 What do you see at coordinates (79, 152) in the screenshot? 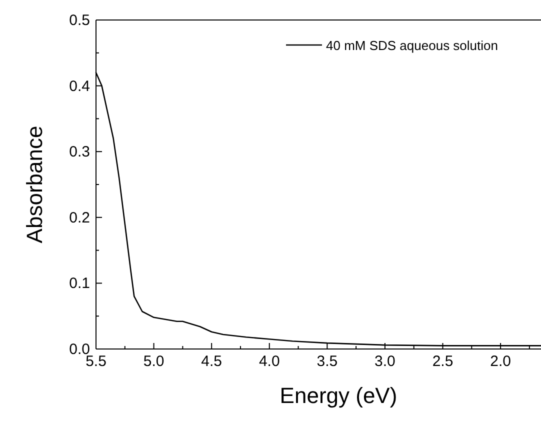
I see `y-tick-label: 0.3` at bounding box center [79, 152].